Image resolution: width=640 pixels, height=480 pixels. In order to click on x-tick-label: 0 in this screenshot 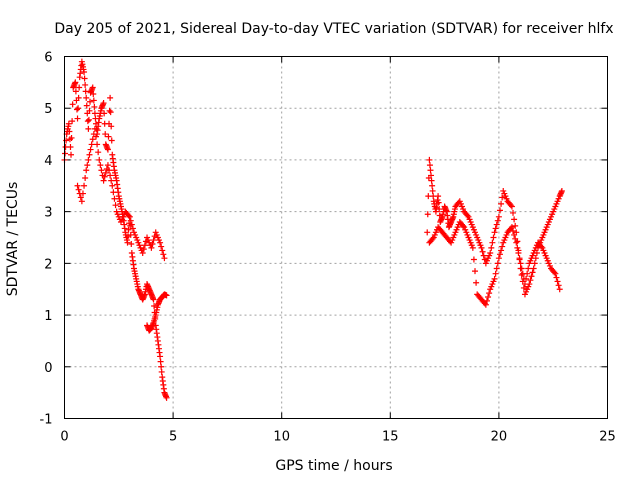, I will do `click(64, 437)`.